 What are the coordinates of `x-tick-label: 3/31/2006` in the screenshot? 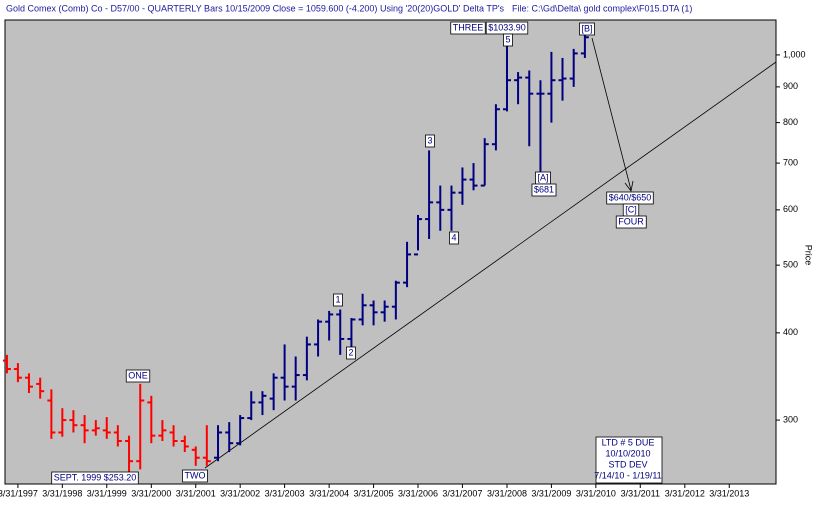 It's located at (418, 493).